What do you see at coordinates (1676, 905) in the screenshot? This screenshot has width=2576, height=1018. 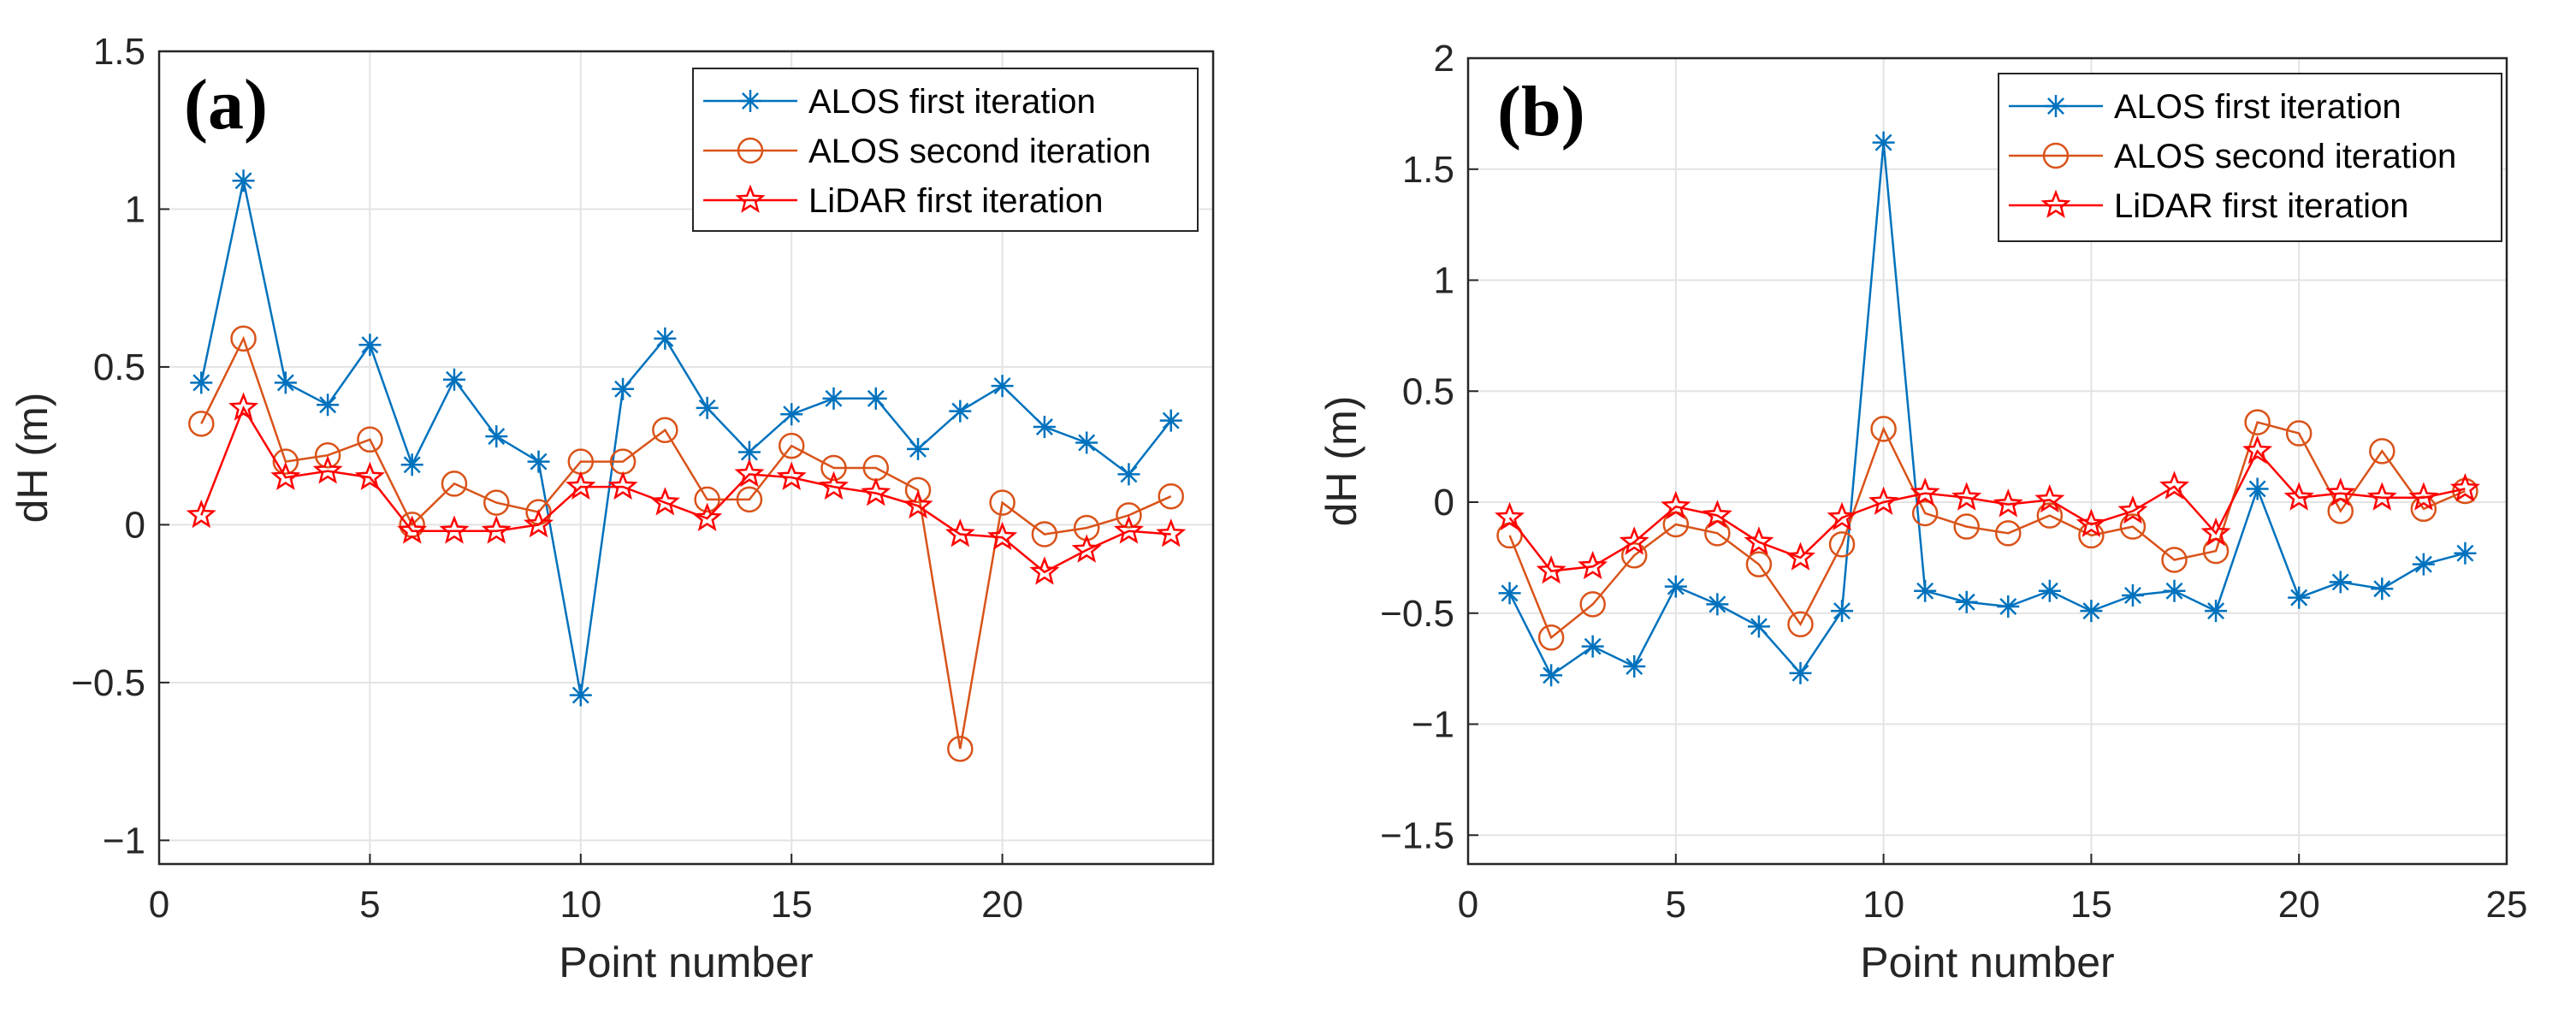 I see `x-tick-label: 5` at bounding box center [1676, 905].